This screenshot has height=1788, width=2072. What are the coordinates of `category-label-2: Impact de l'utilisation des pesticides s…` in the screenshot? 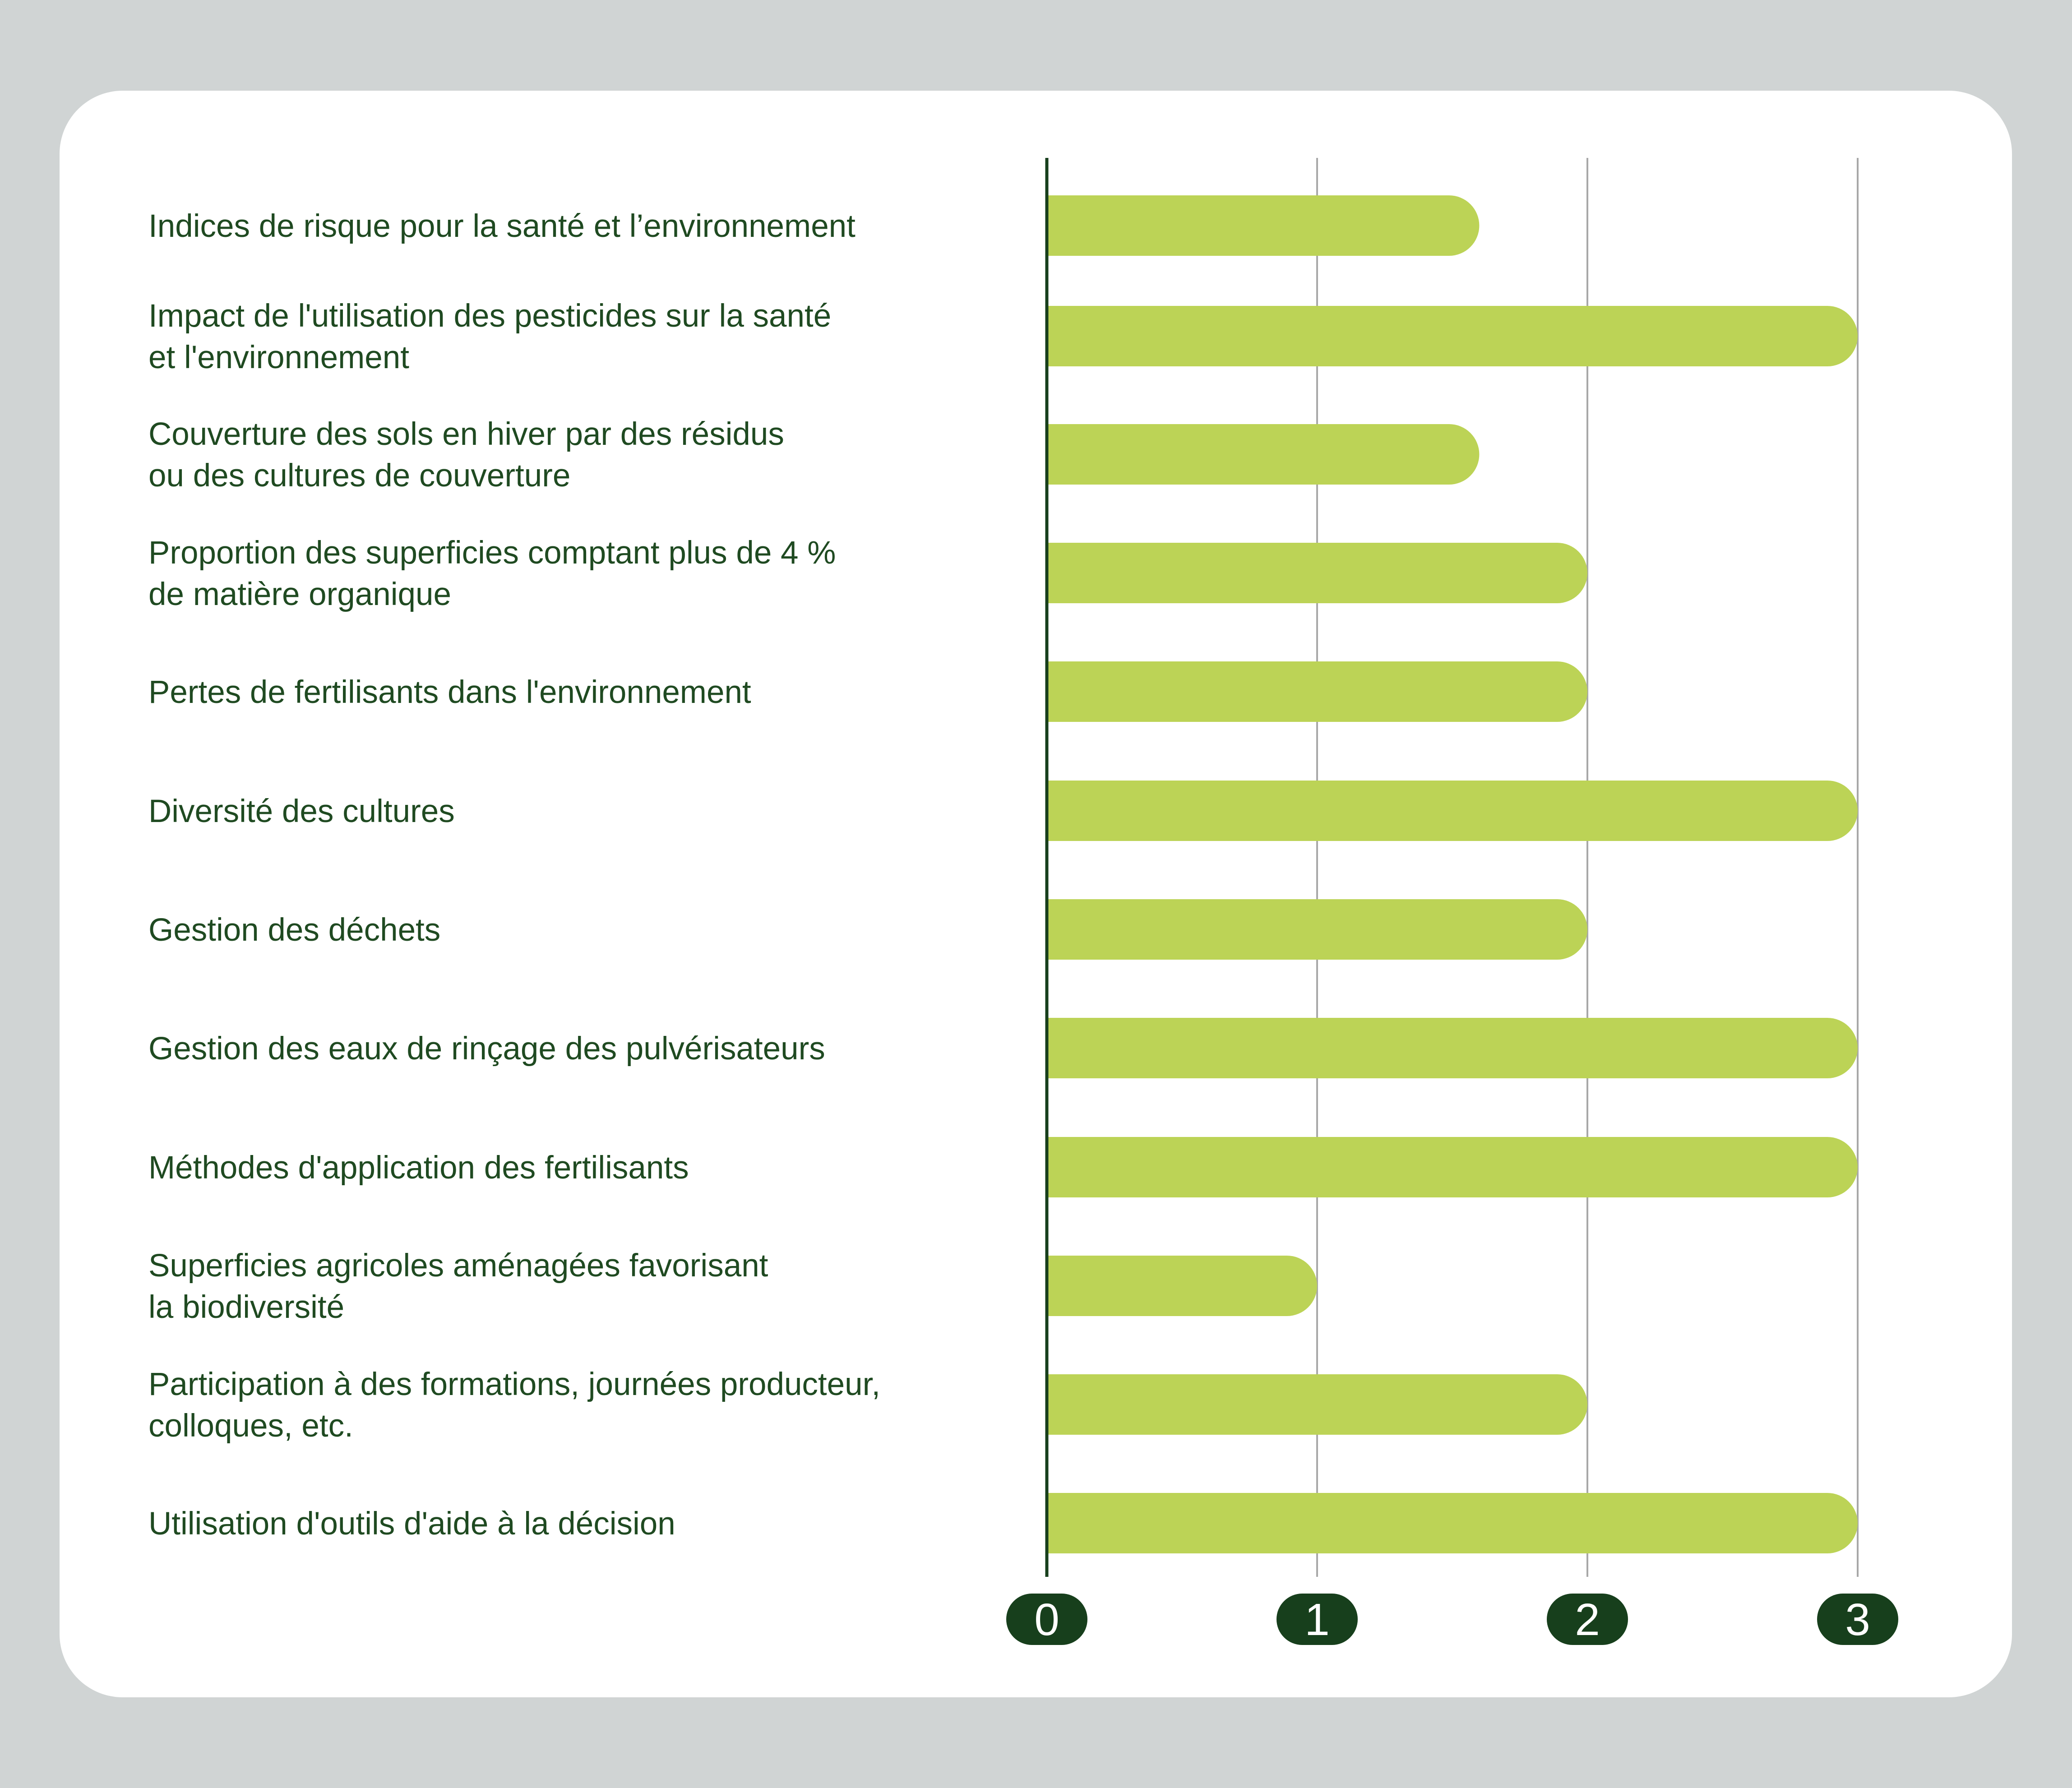 It's located at (490, 336).